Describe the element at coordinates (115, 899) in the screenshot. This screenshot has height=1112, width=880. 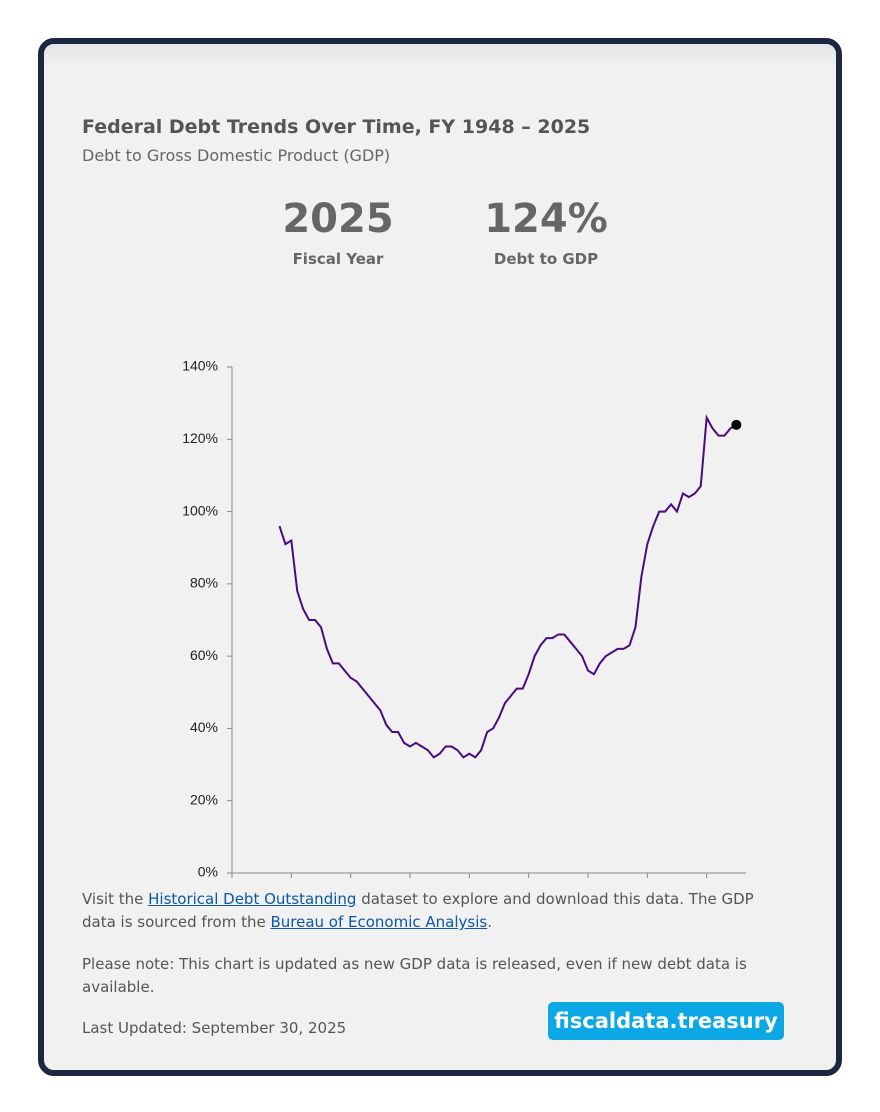
I see `text: Visit the` at that location.